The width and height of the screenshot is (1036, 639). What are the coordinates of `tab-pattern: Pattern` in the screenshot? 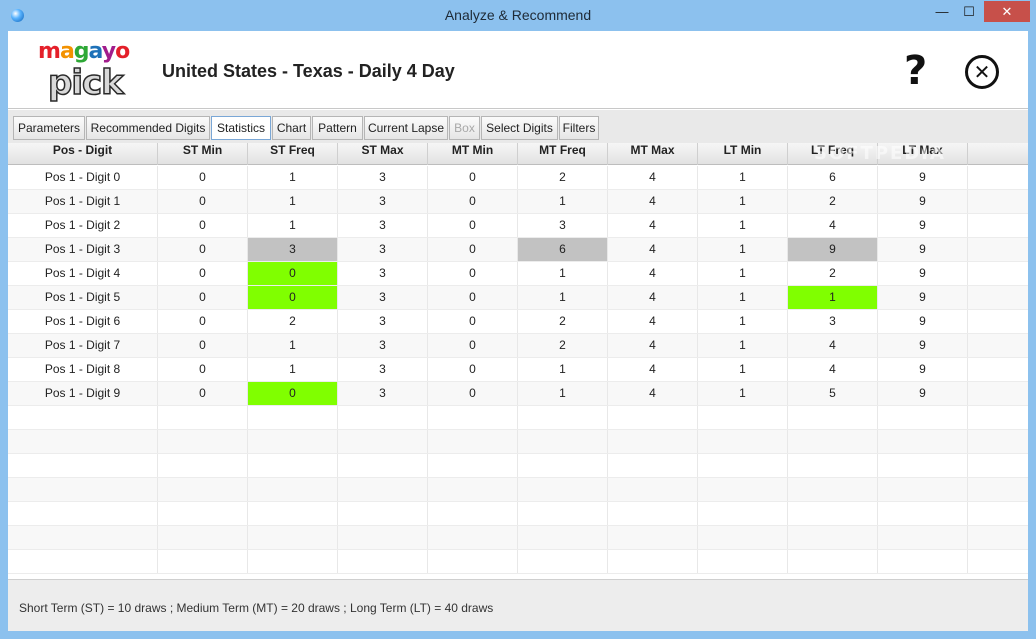 It's located at (337, 128).